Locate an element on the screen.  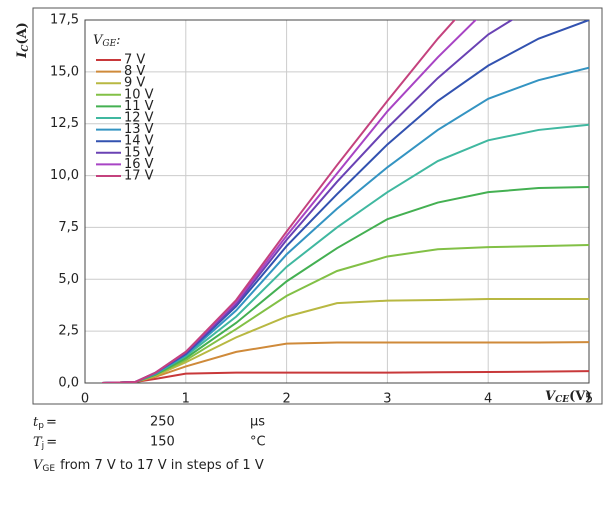
legend-label: 13 V is located at coordinates (139, 129).